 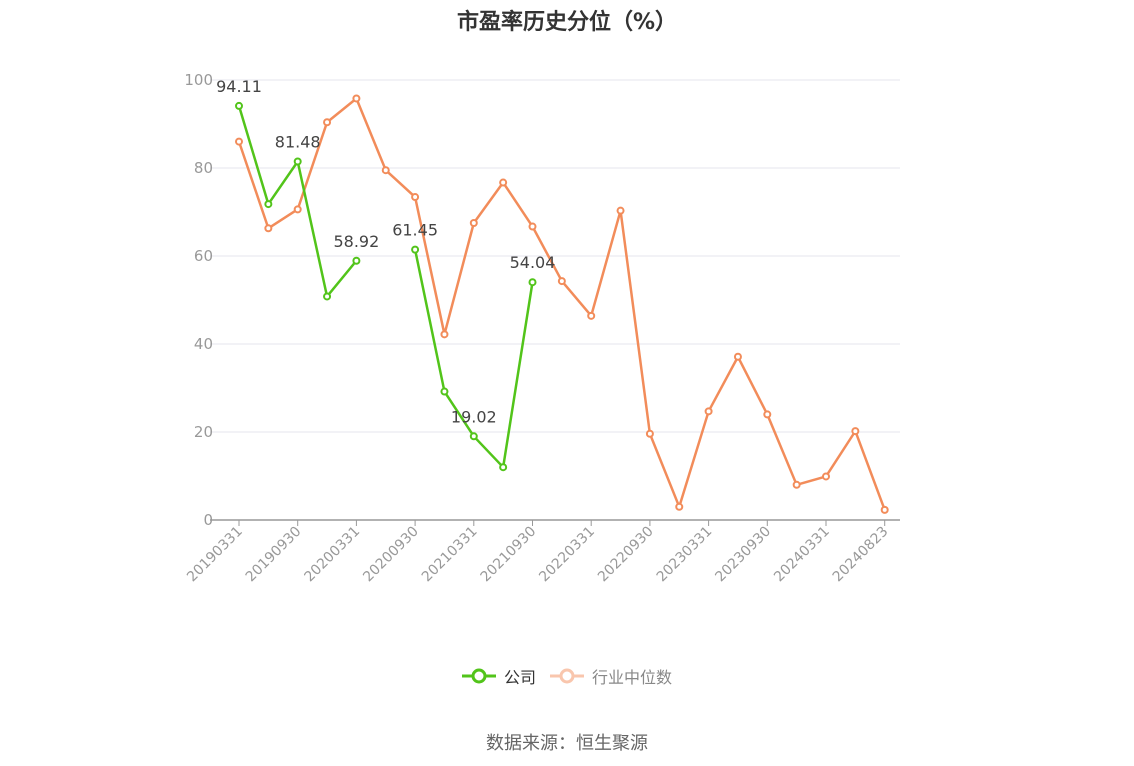 I want to click on legend: 公司 行业中位数, so click(x=567, y=676).